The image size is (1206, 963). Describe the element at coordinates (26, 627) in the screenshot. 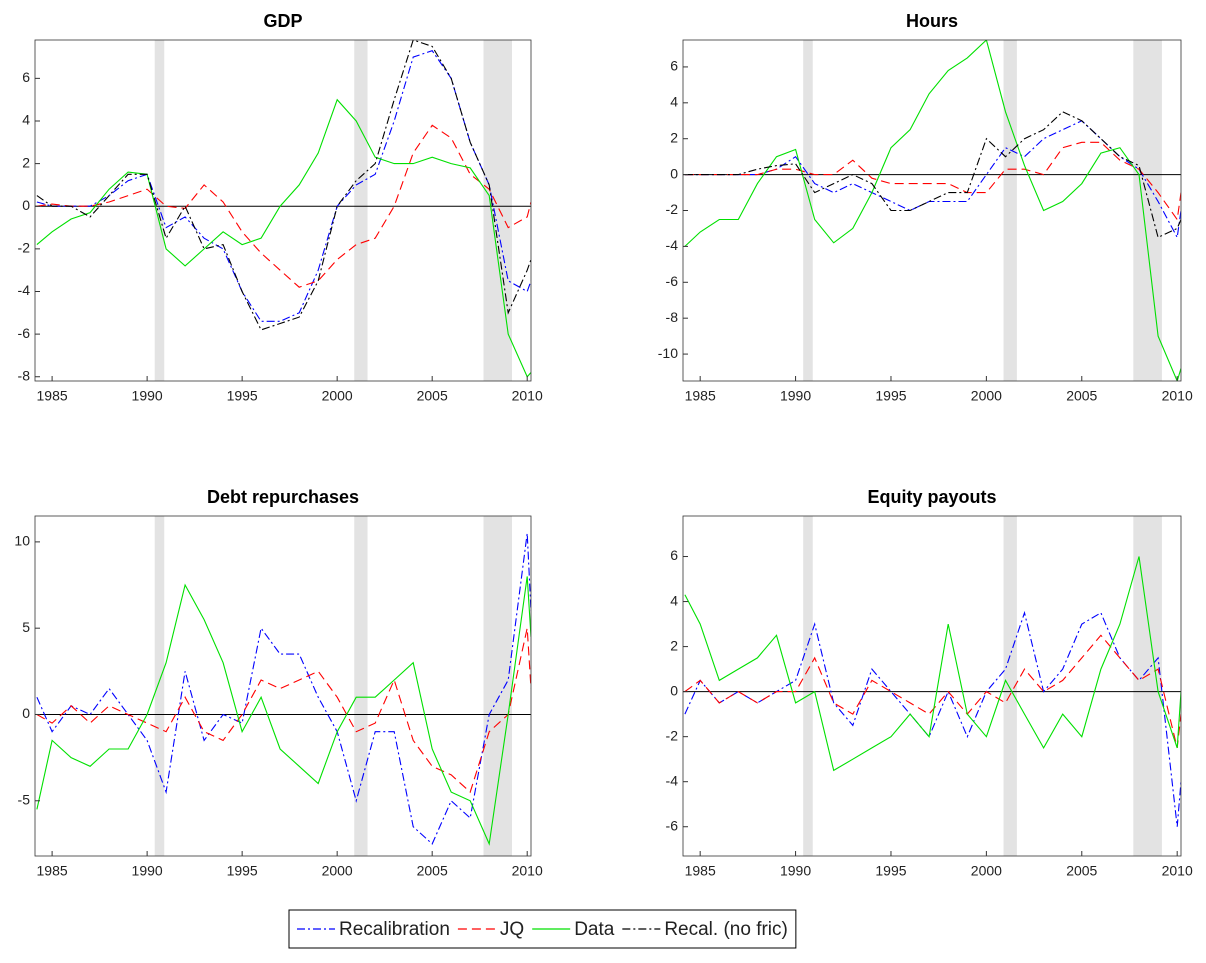

I see `y-tick-label: 5` at that location.